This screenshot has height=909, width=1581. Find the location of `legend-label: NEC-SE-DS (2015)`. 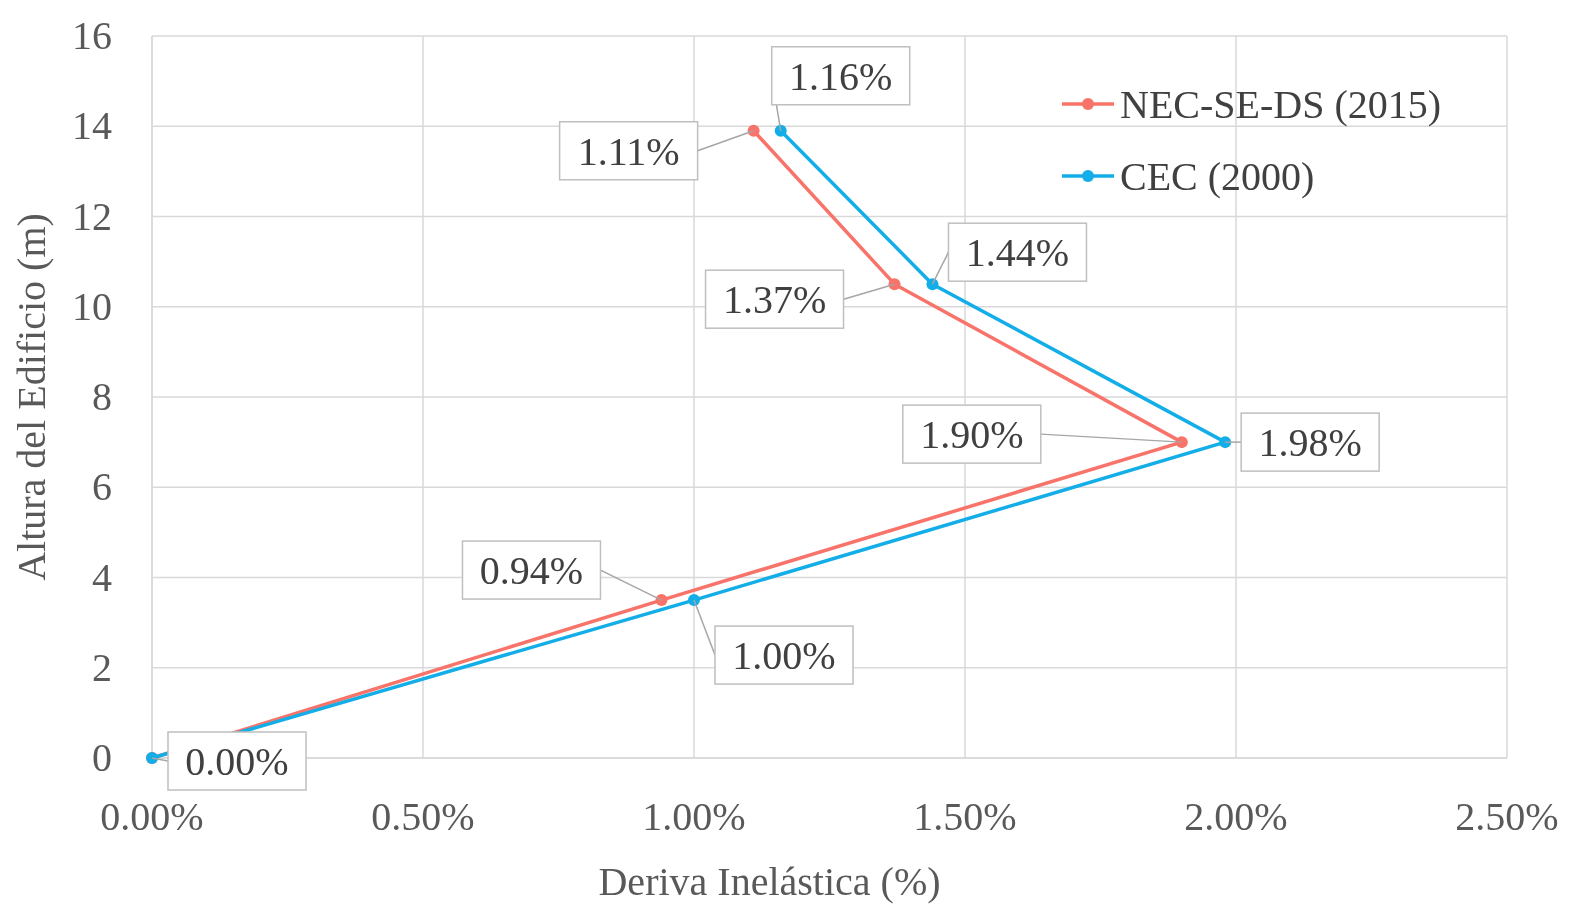

legend-label: NEC-SE-DS (2015) is located at coordinates (1281, 104).